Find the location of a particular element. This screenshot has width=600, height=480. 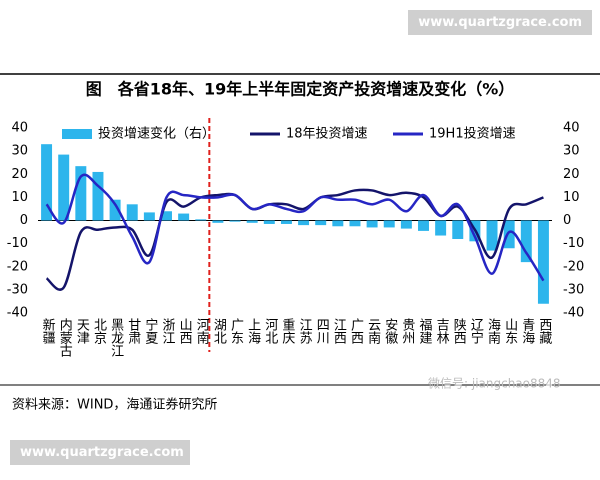

x-tick-label: 辽宁 is located at coordinates (475, 331).